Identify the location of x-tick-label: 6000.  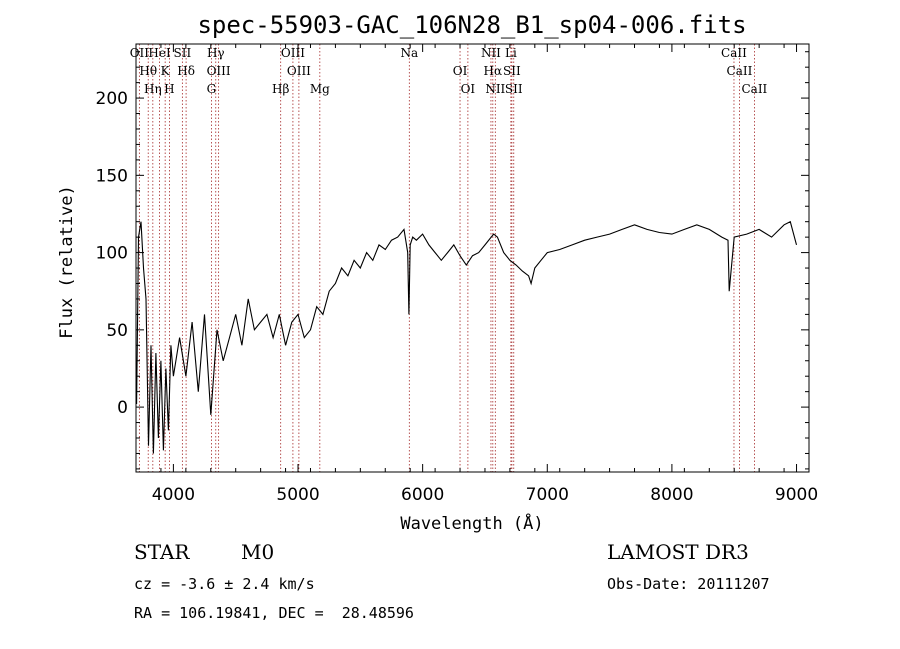
(422, 495).